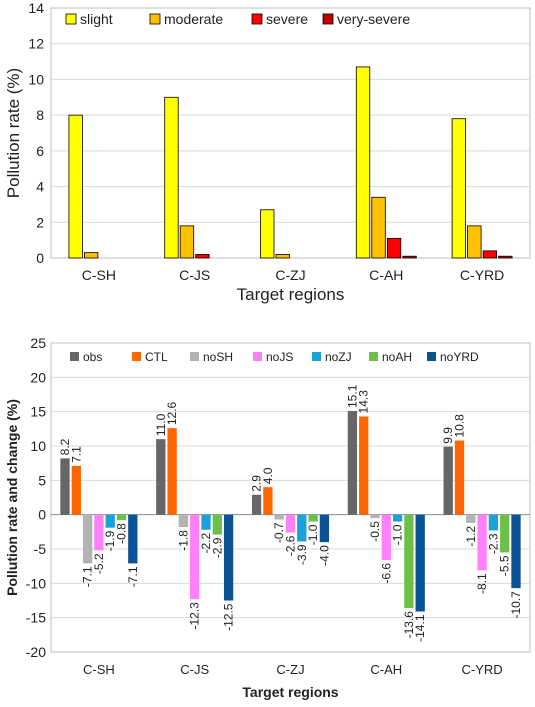 The height and width of the screenshot is (707, 535). Describe the element at coordinates (76, 454) in the screenshot. I see `data-label: 7.1` at that location.